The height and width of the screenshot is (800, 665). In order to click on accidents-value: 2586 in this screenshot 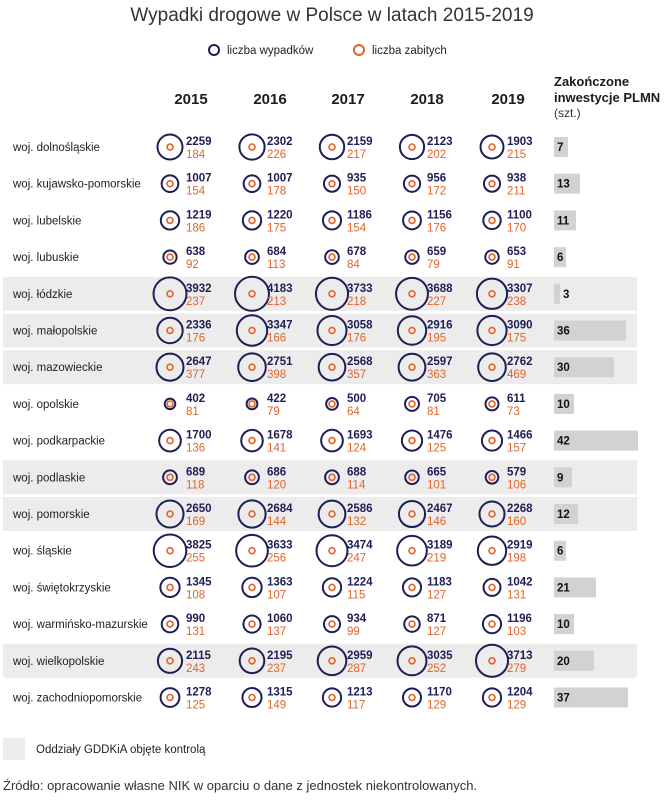, I will do `click(360, 509)`.